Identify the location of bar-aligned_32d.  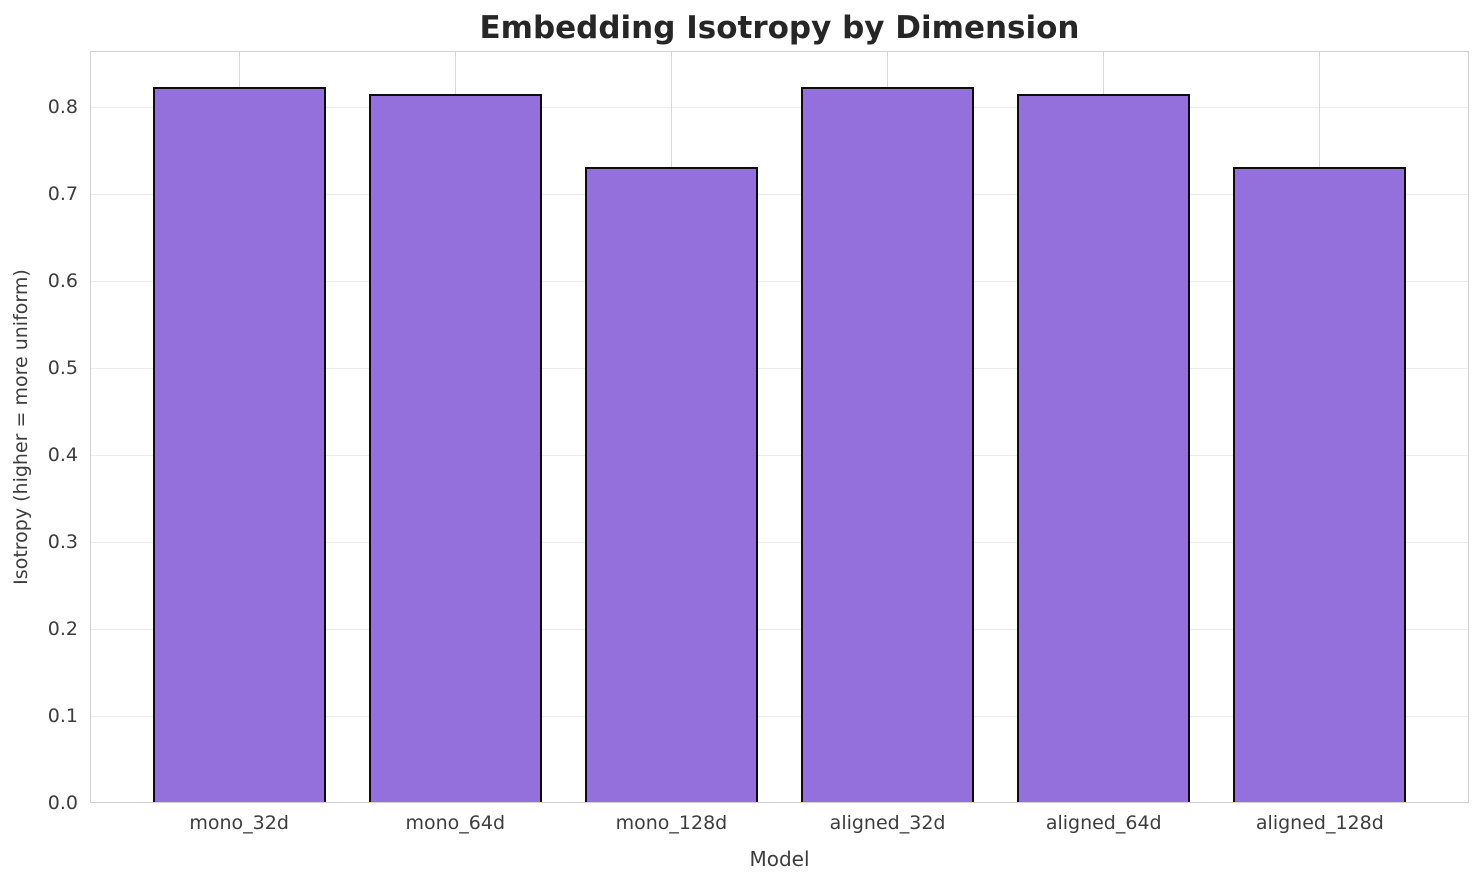
(888, 444).